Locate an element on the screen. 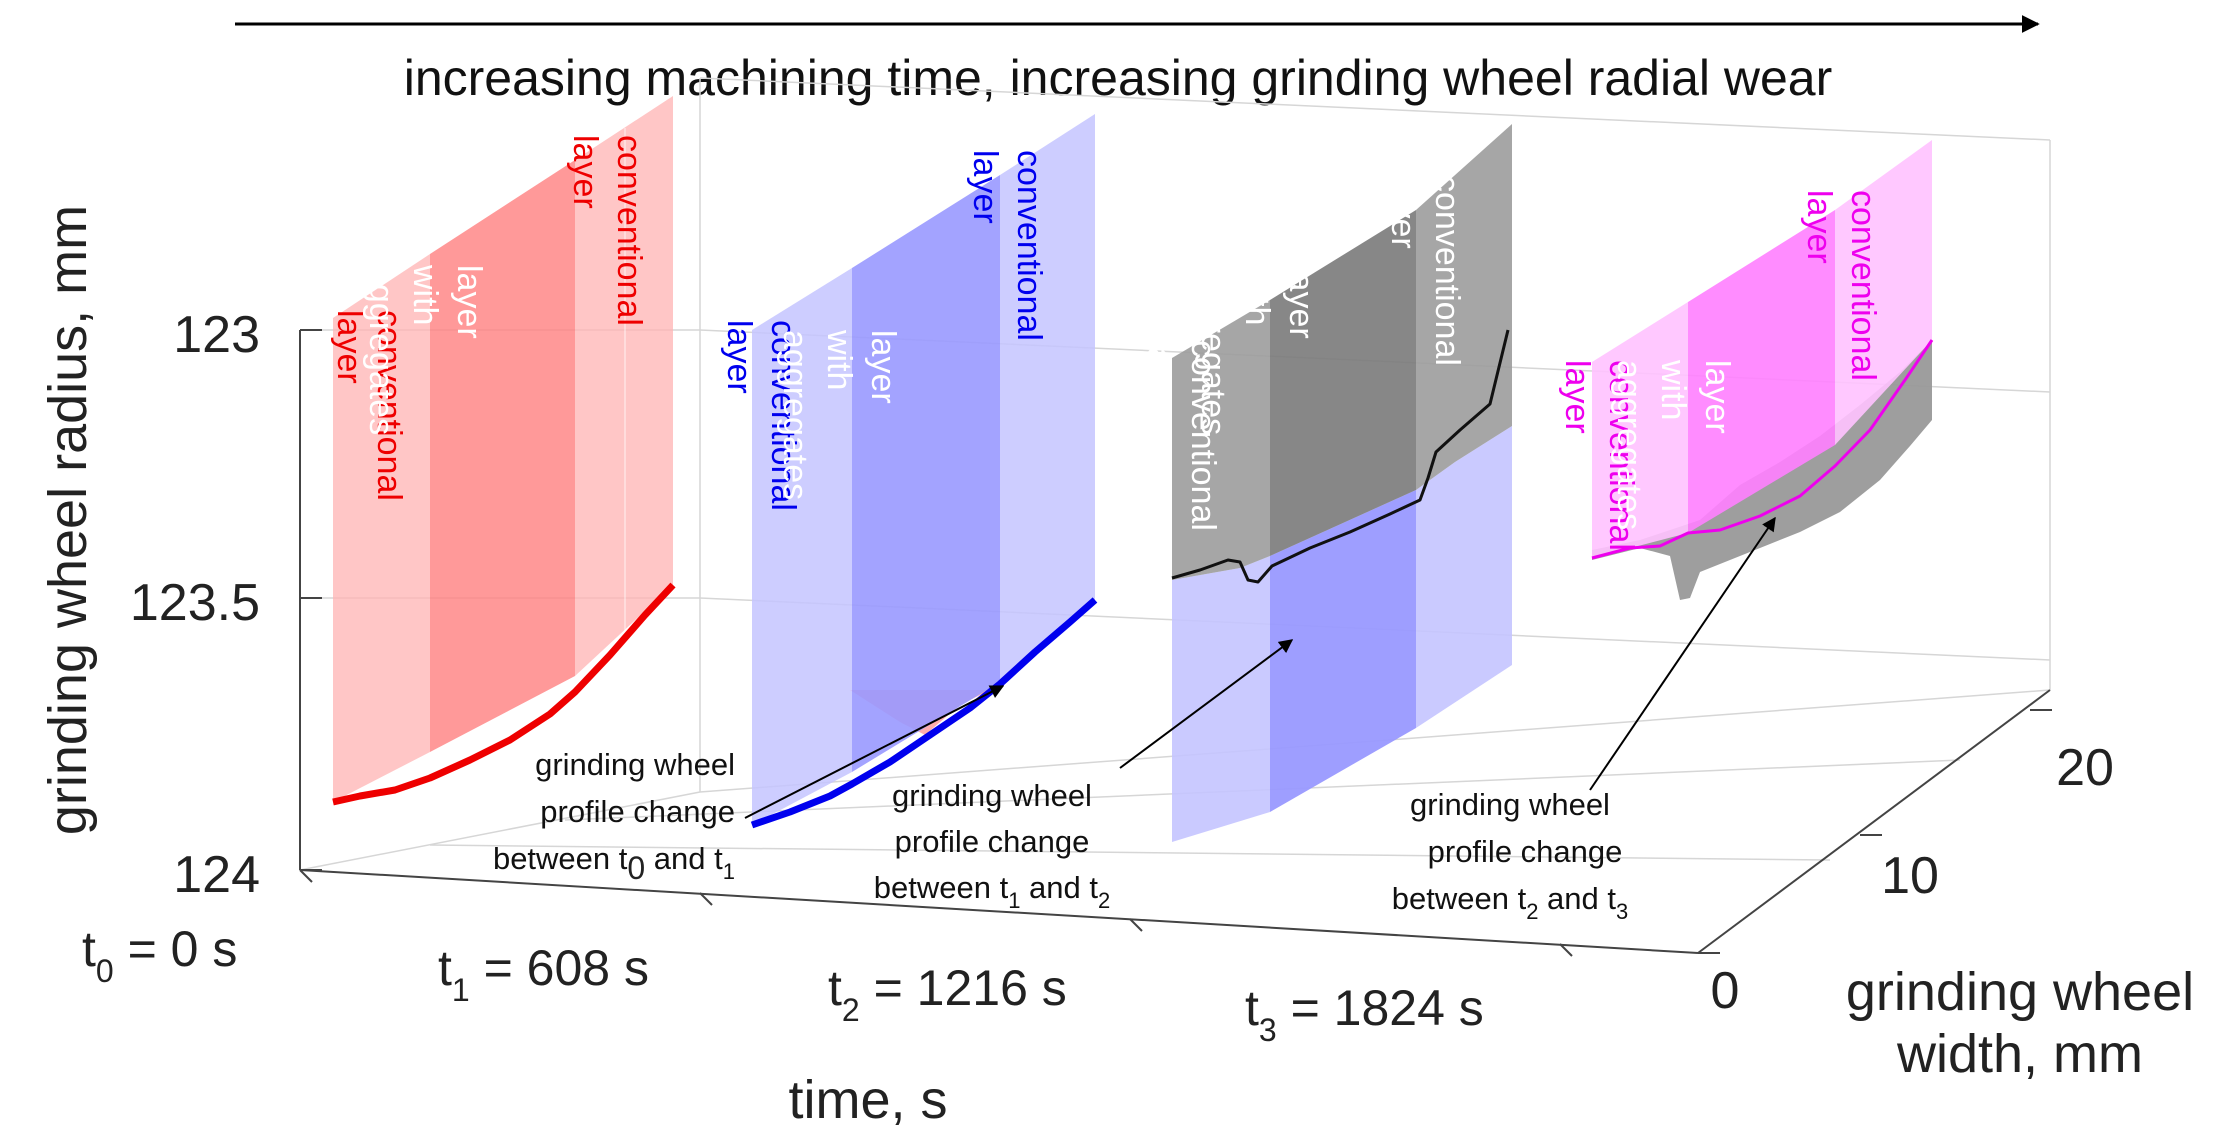 The width and height of the screenshot is (2234, 1139). layer-label-t1-left: conventional layer is located at coordinates (761, 420).